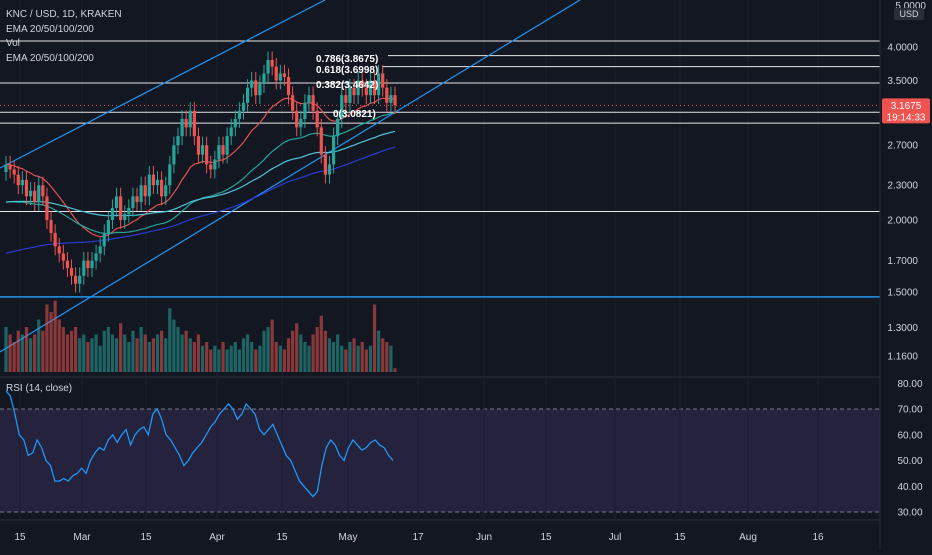 The image size is (932, 555). Describe the element at coordinates (217, 537) in the screenshot. I see `time-tick-label: Apr` at that location.